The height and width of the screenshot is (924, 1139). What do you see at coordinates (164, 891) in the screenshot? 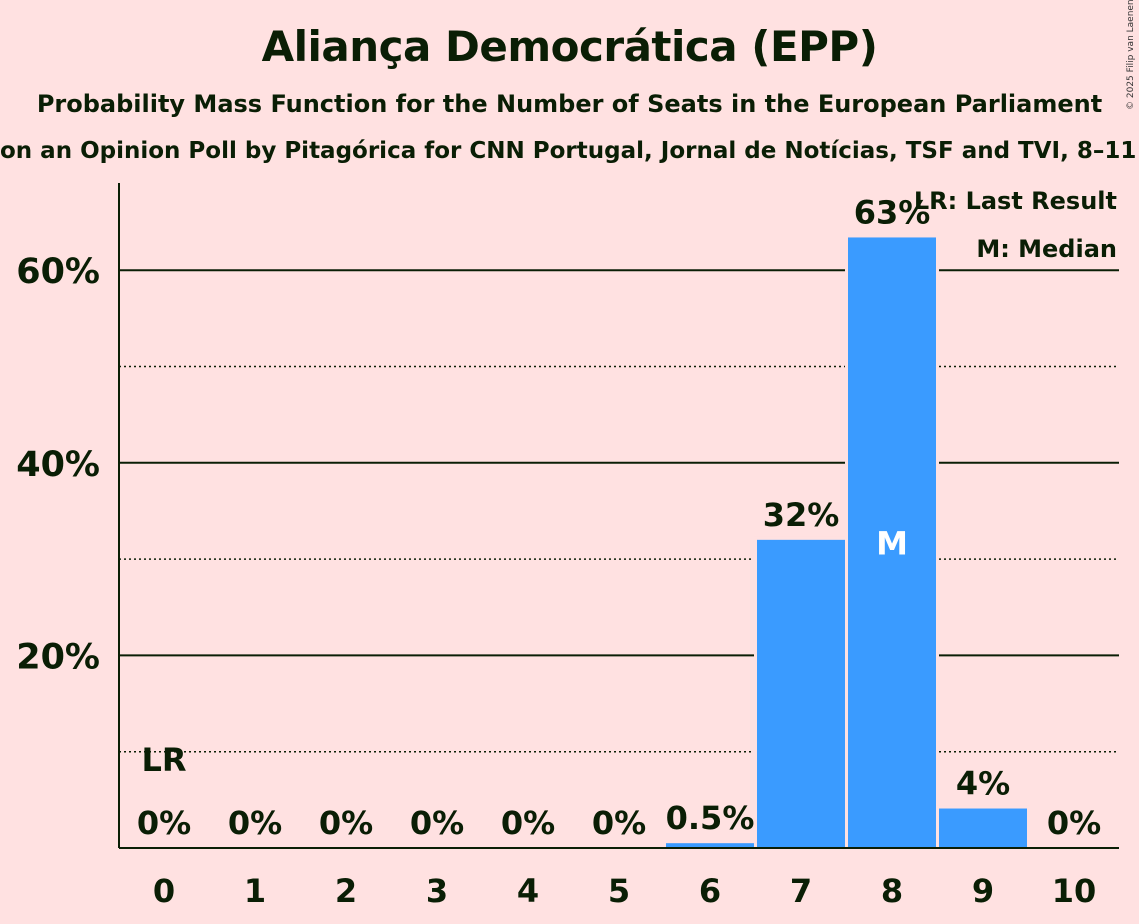
I see `x-tick-label: 0` at bounding box center [164, 891].